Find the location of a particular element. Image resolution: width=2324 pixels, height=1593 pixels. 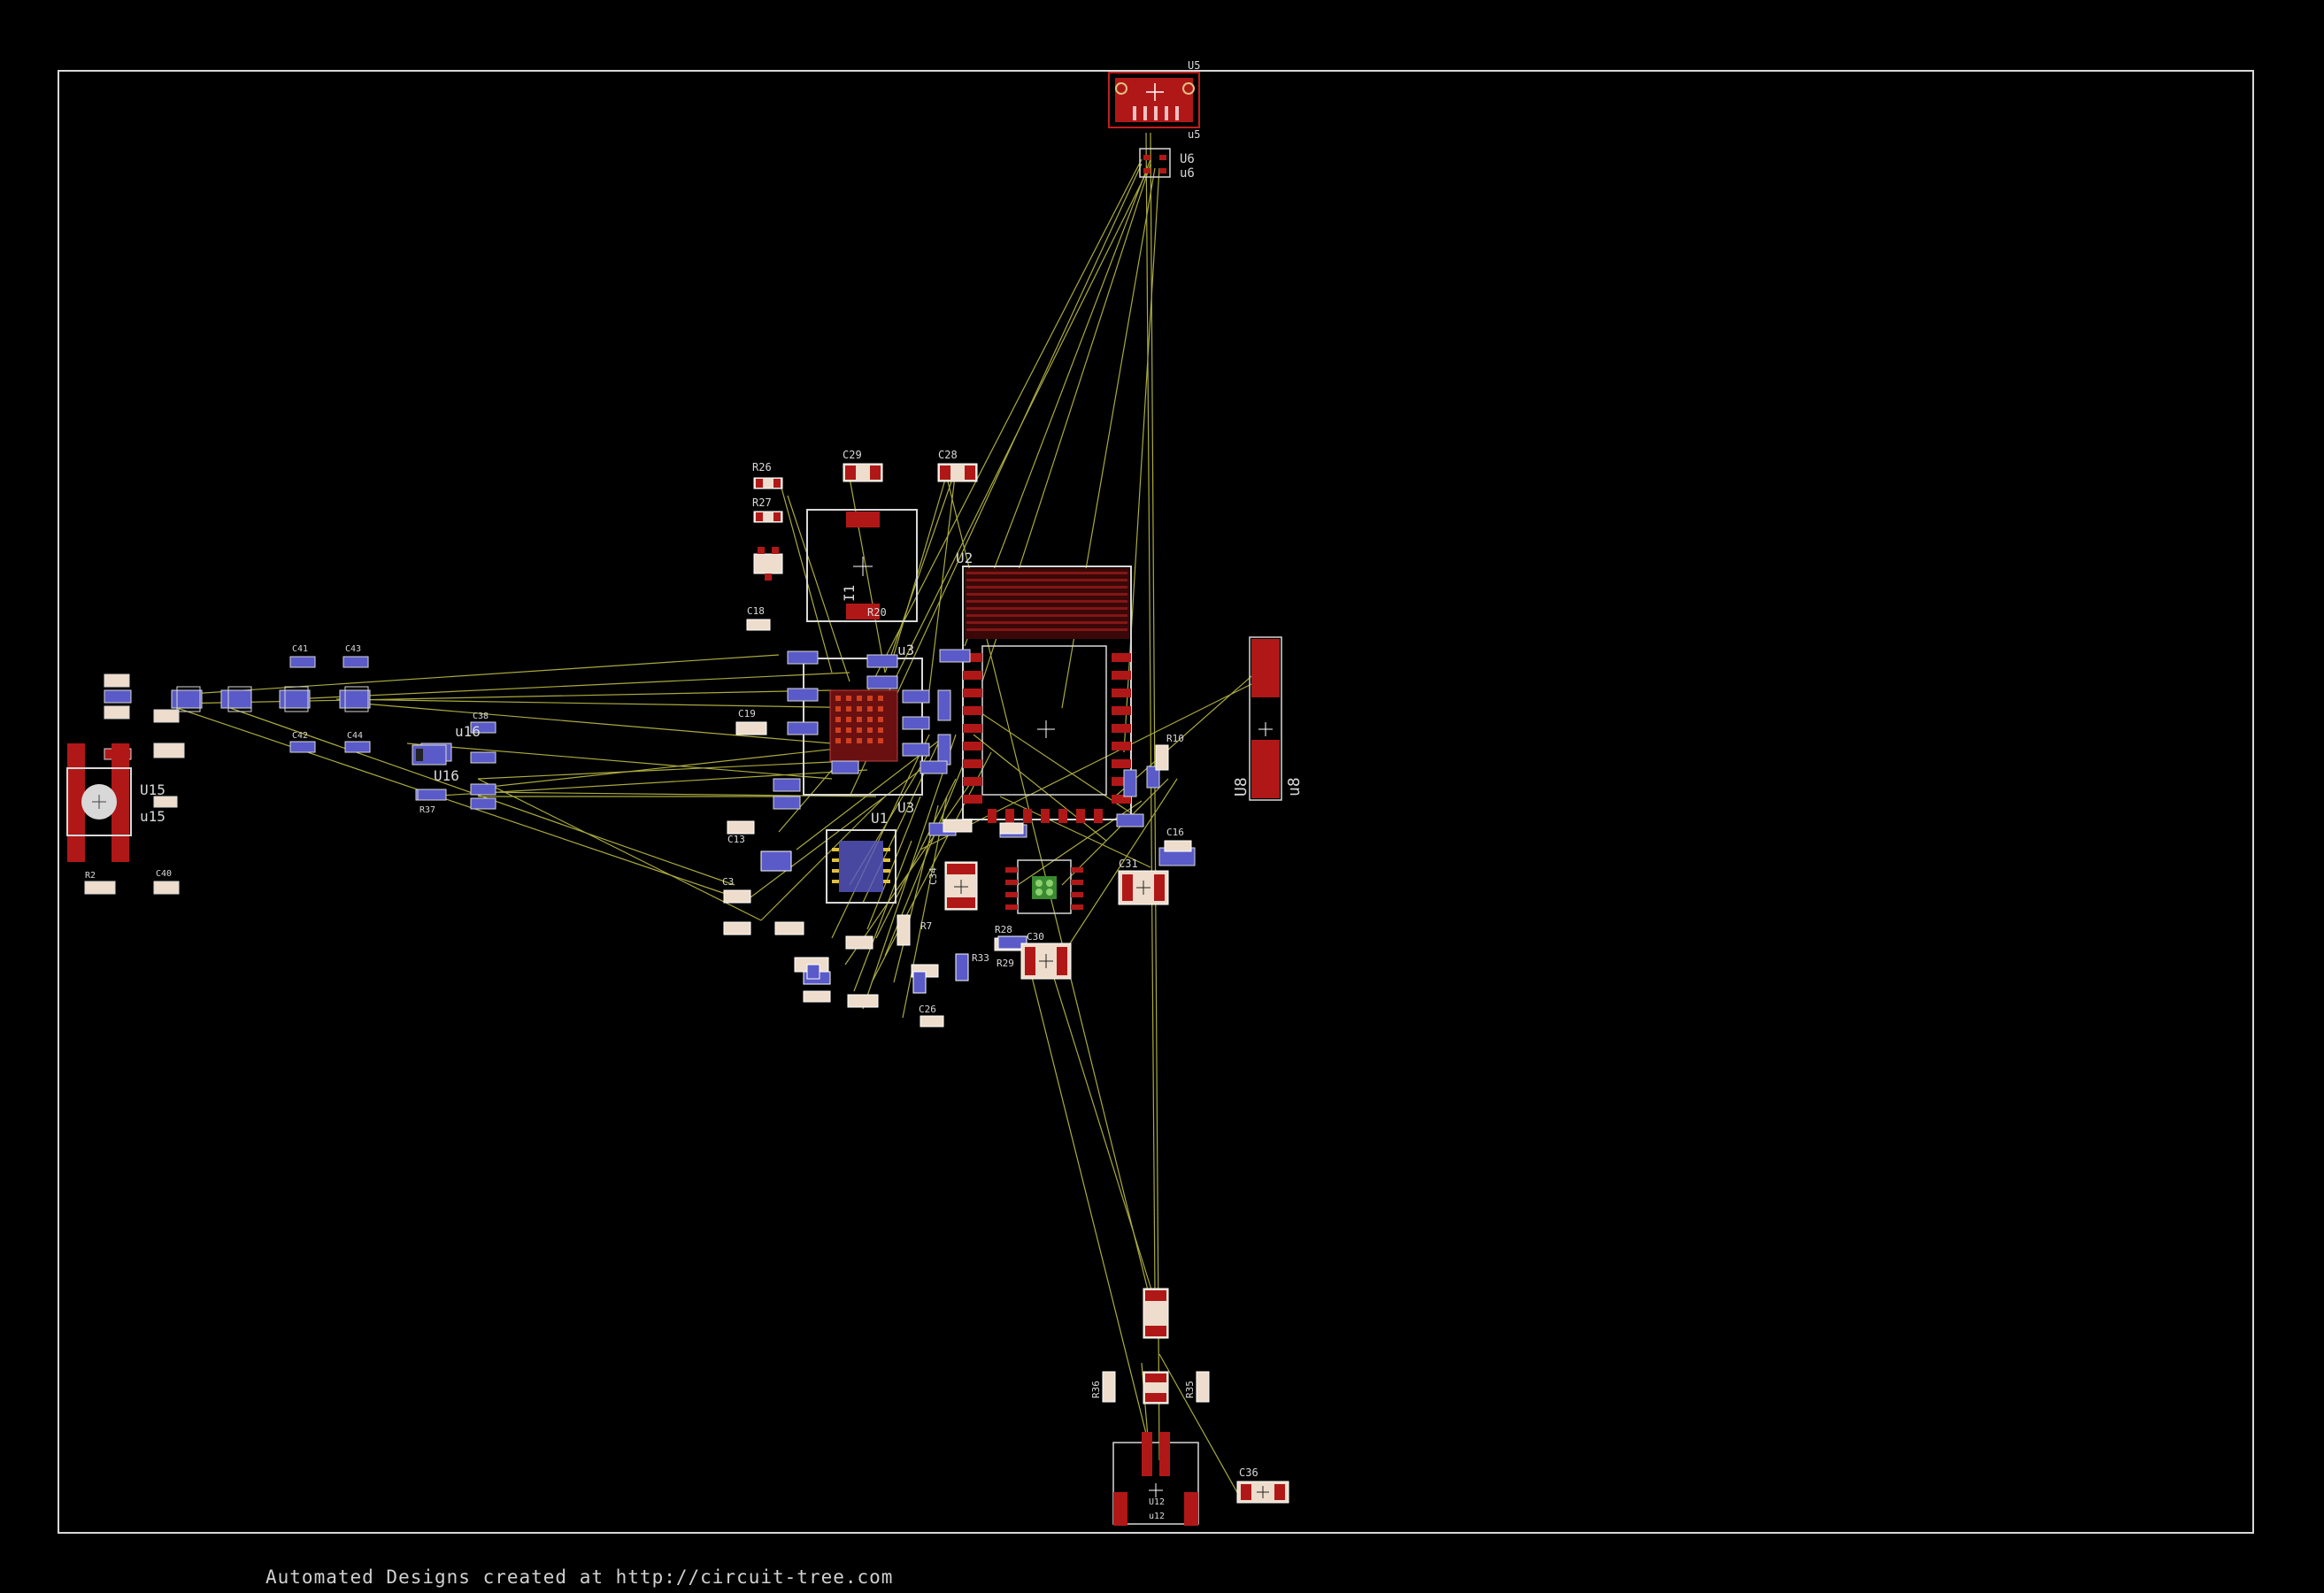

c30-label: C30 is located at coordinates (1035, 937).